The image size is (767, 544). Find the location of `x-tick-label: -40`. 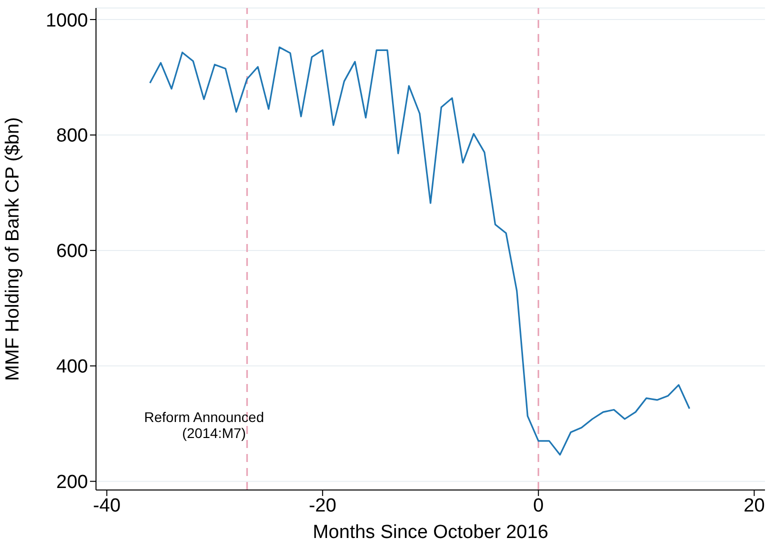

x-tick-label: -40 is located at coordinates (107, 505).